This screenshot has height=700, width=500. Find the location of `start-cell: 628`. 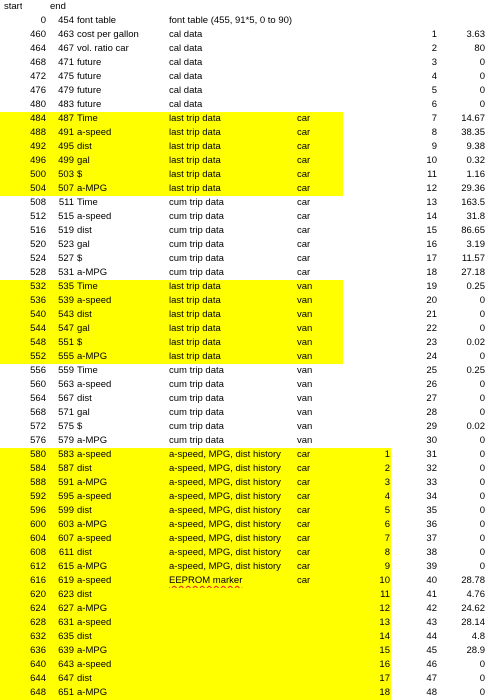

start-cell: 628 is located at coordinates (38, 622).